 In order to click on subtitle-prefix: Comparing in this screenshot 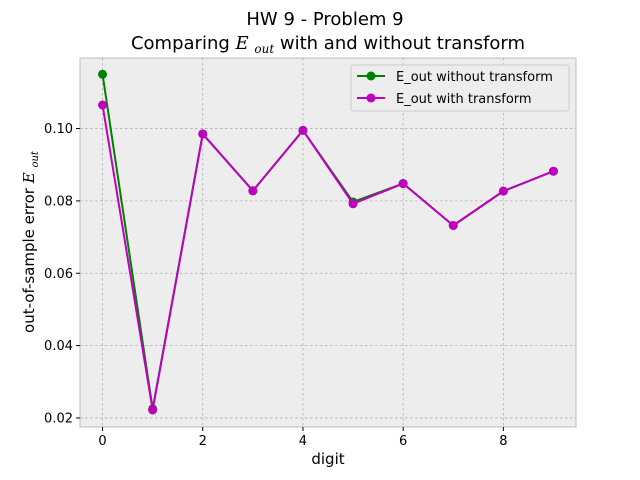, I will do `click(183, 43)`.